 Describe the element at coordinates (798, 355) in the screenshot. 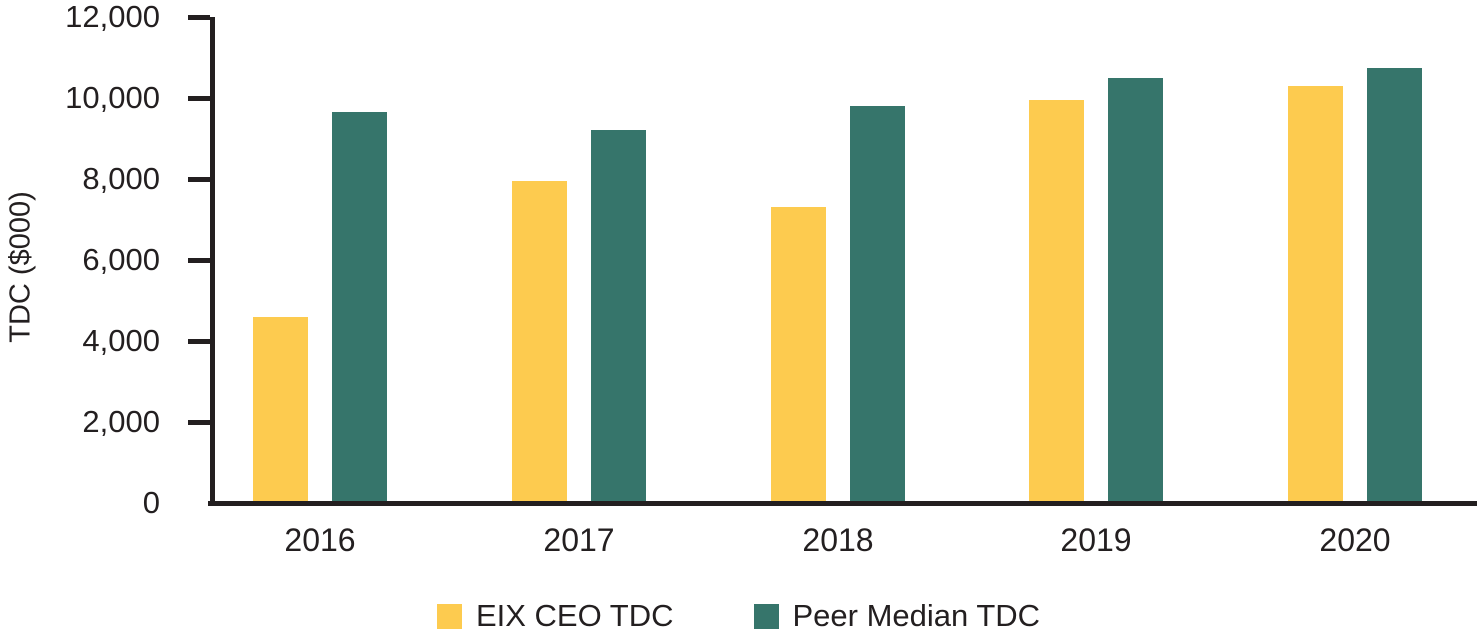

I see `bar-eix-ceo-tdc-2018` at that location.